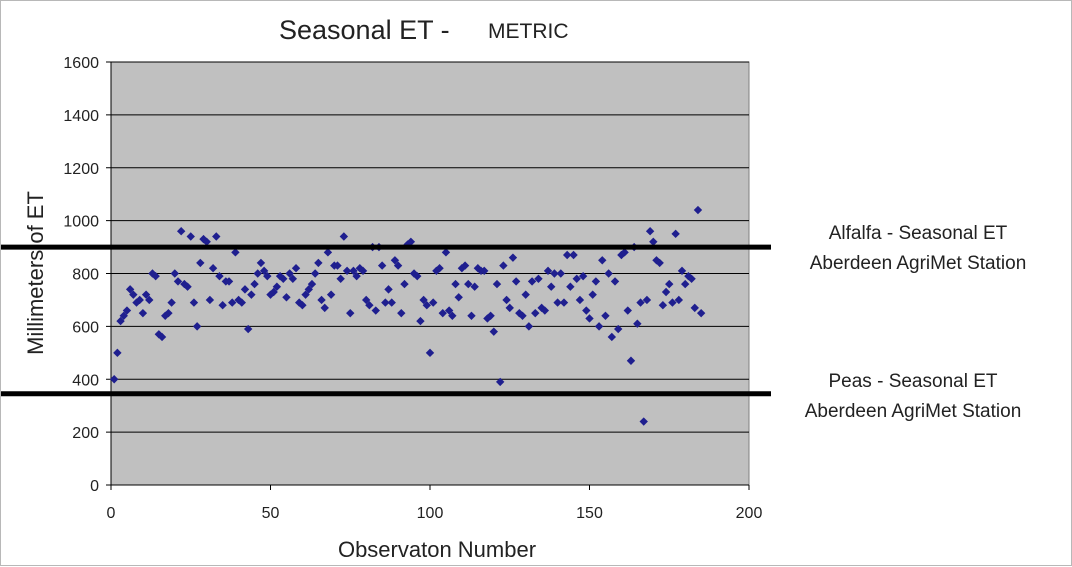 This screenshot has width=1072, height=567. Describe the element at coordinates (749, 513) in the screenshot. I see `x-tick-label-200: 200` at that location.